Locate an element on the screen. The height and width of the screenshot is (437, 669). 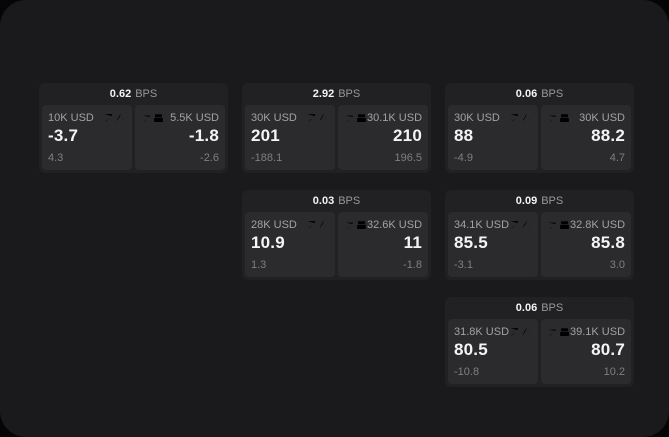
quote-body: 30K USD 88 -4.9 30K USD 88.2 is located at coordinates (539, 139).